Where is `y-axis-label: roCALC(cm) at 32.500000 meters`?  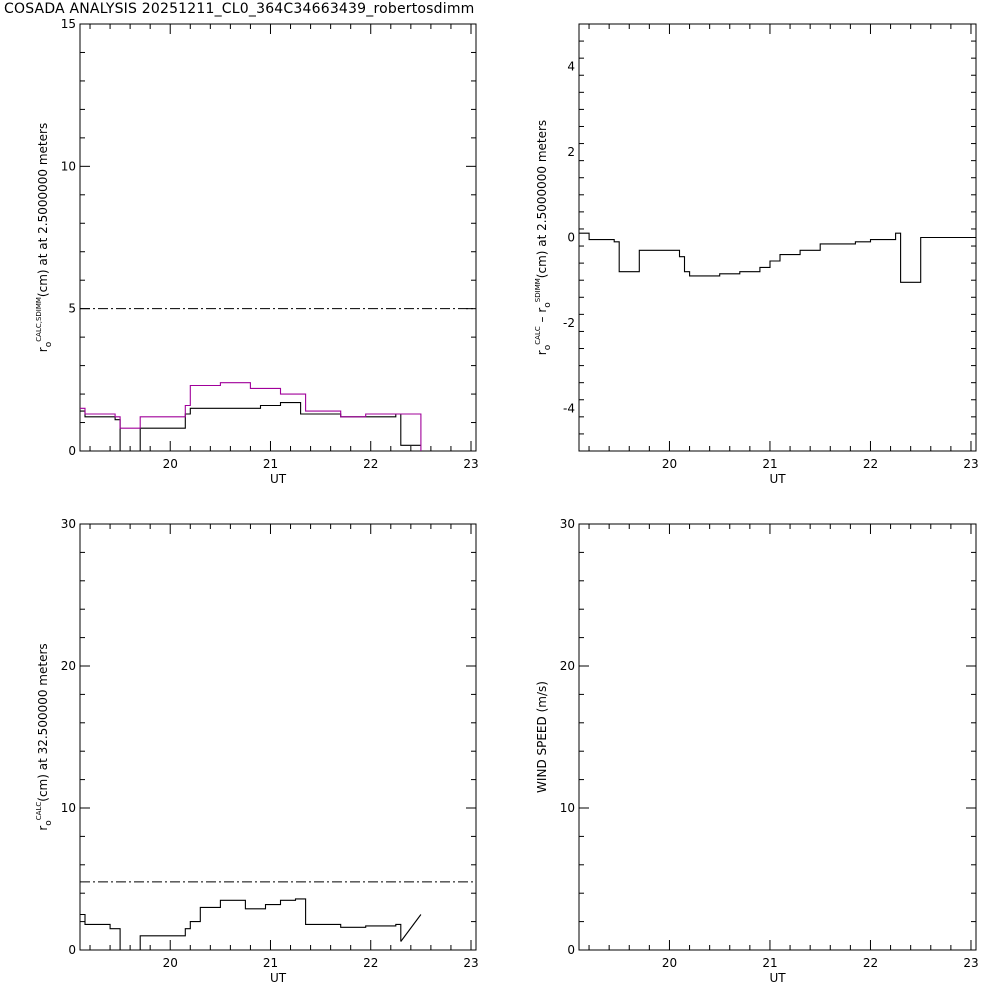 y-axis-label: roCALC(cm) at 32.500000 meters is located at coordinates (44, 736).